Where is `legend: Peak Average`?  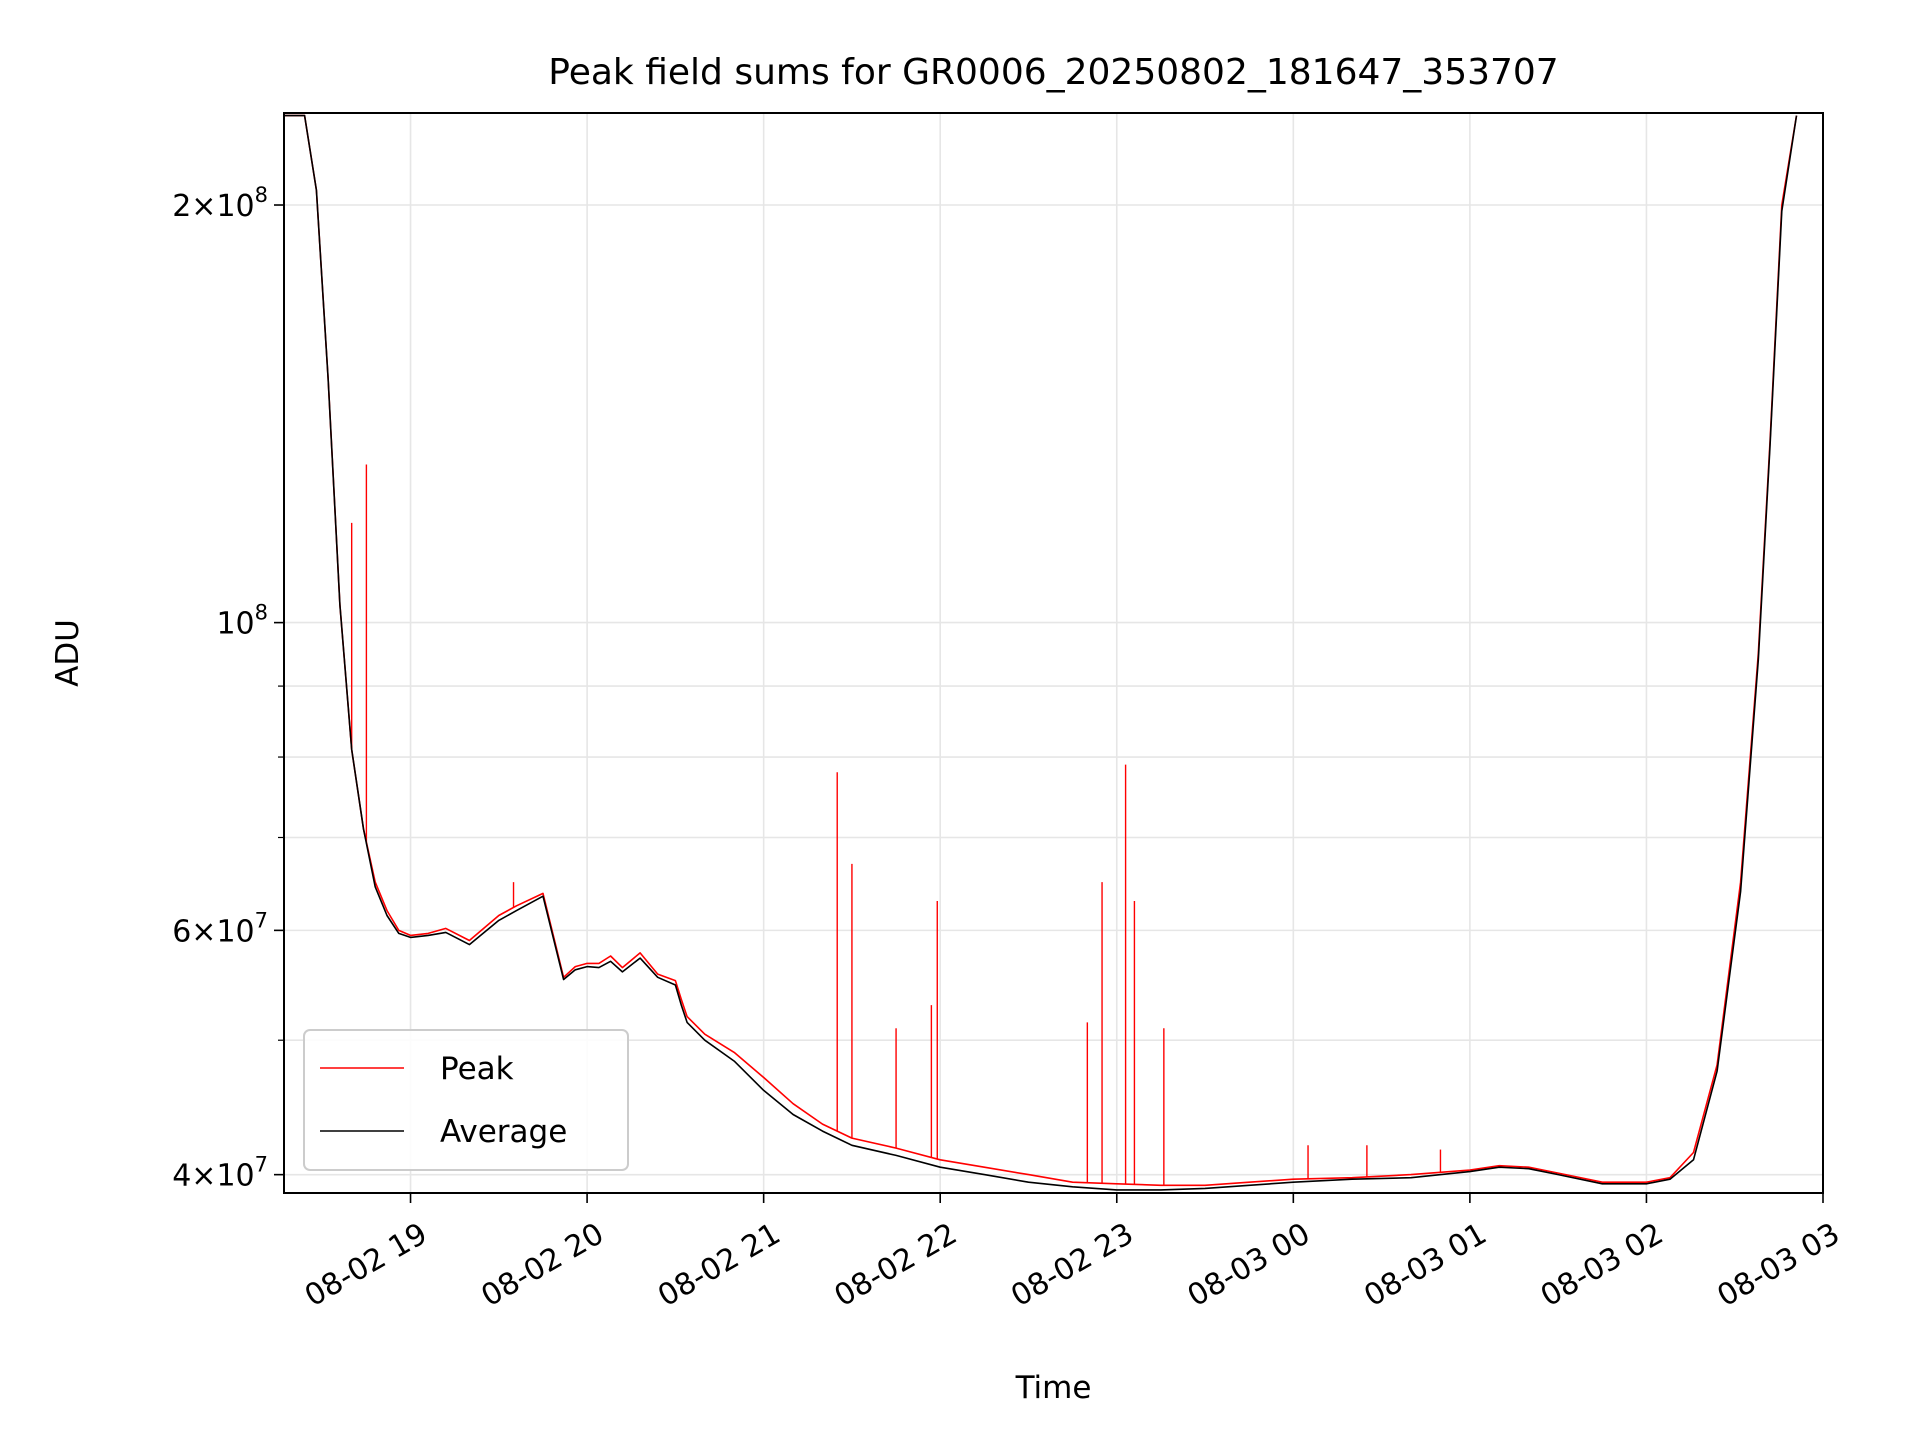 legend: Peak Average is located at coordinates (466, 1100).